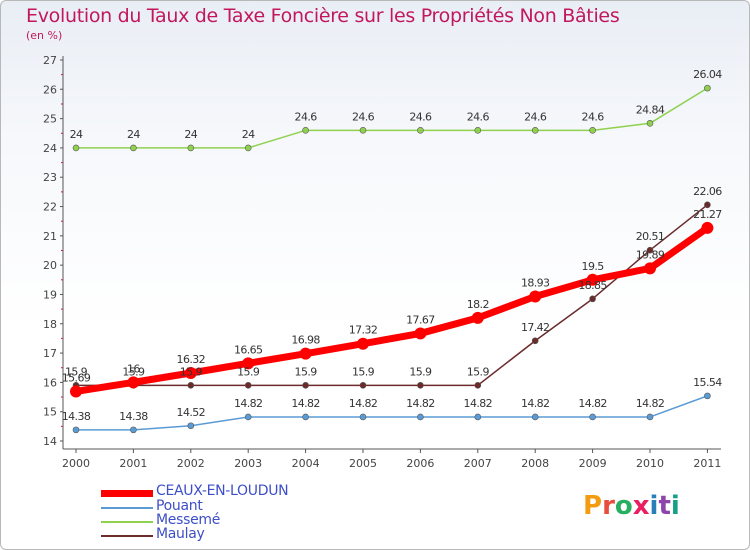 The image size is (750, 550). I want to click on unit-label: (en %), so click(44, 35).